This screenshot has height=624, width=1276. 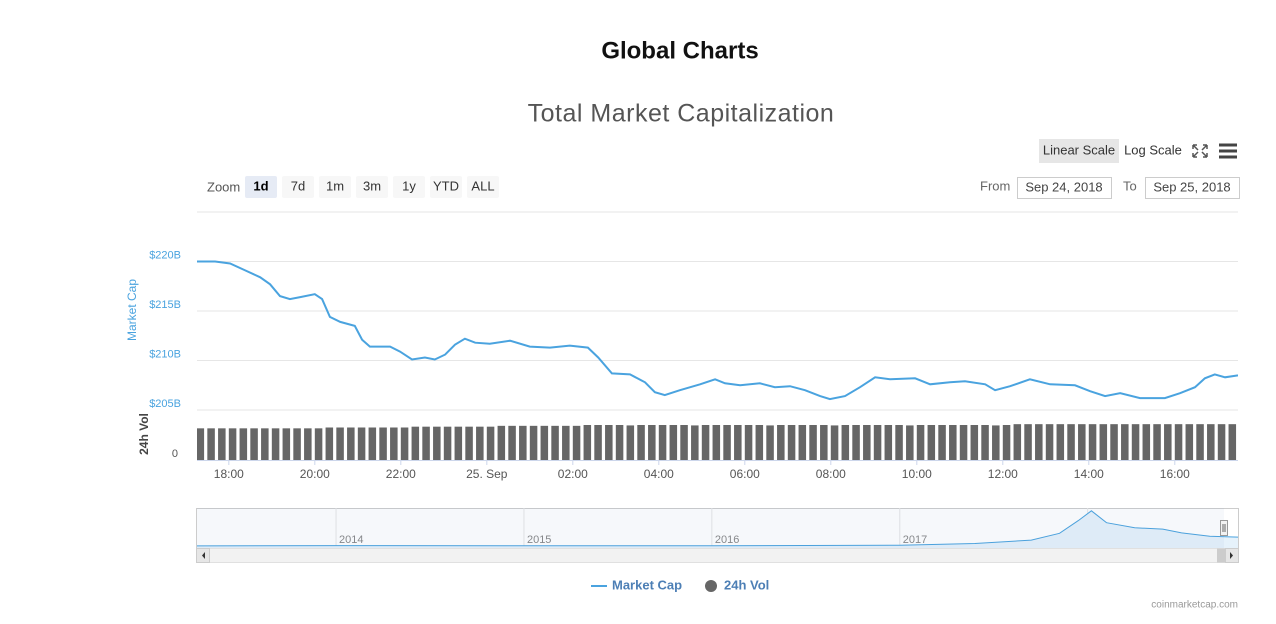 What do you see at coordinates (351, 540) in the screenshot?
I see `navigator-tick-label: 2014` at bounding box center [351, 540].